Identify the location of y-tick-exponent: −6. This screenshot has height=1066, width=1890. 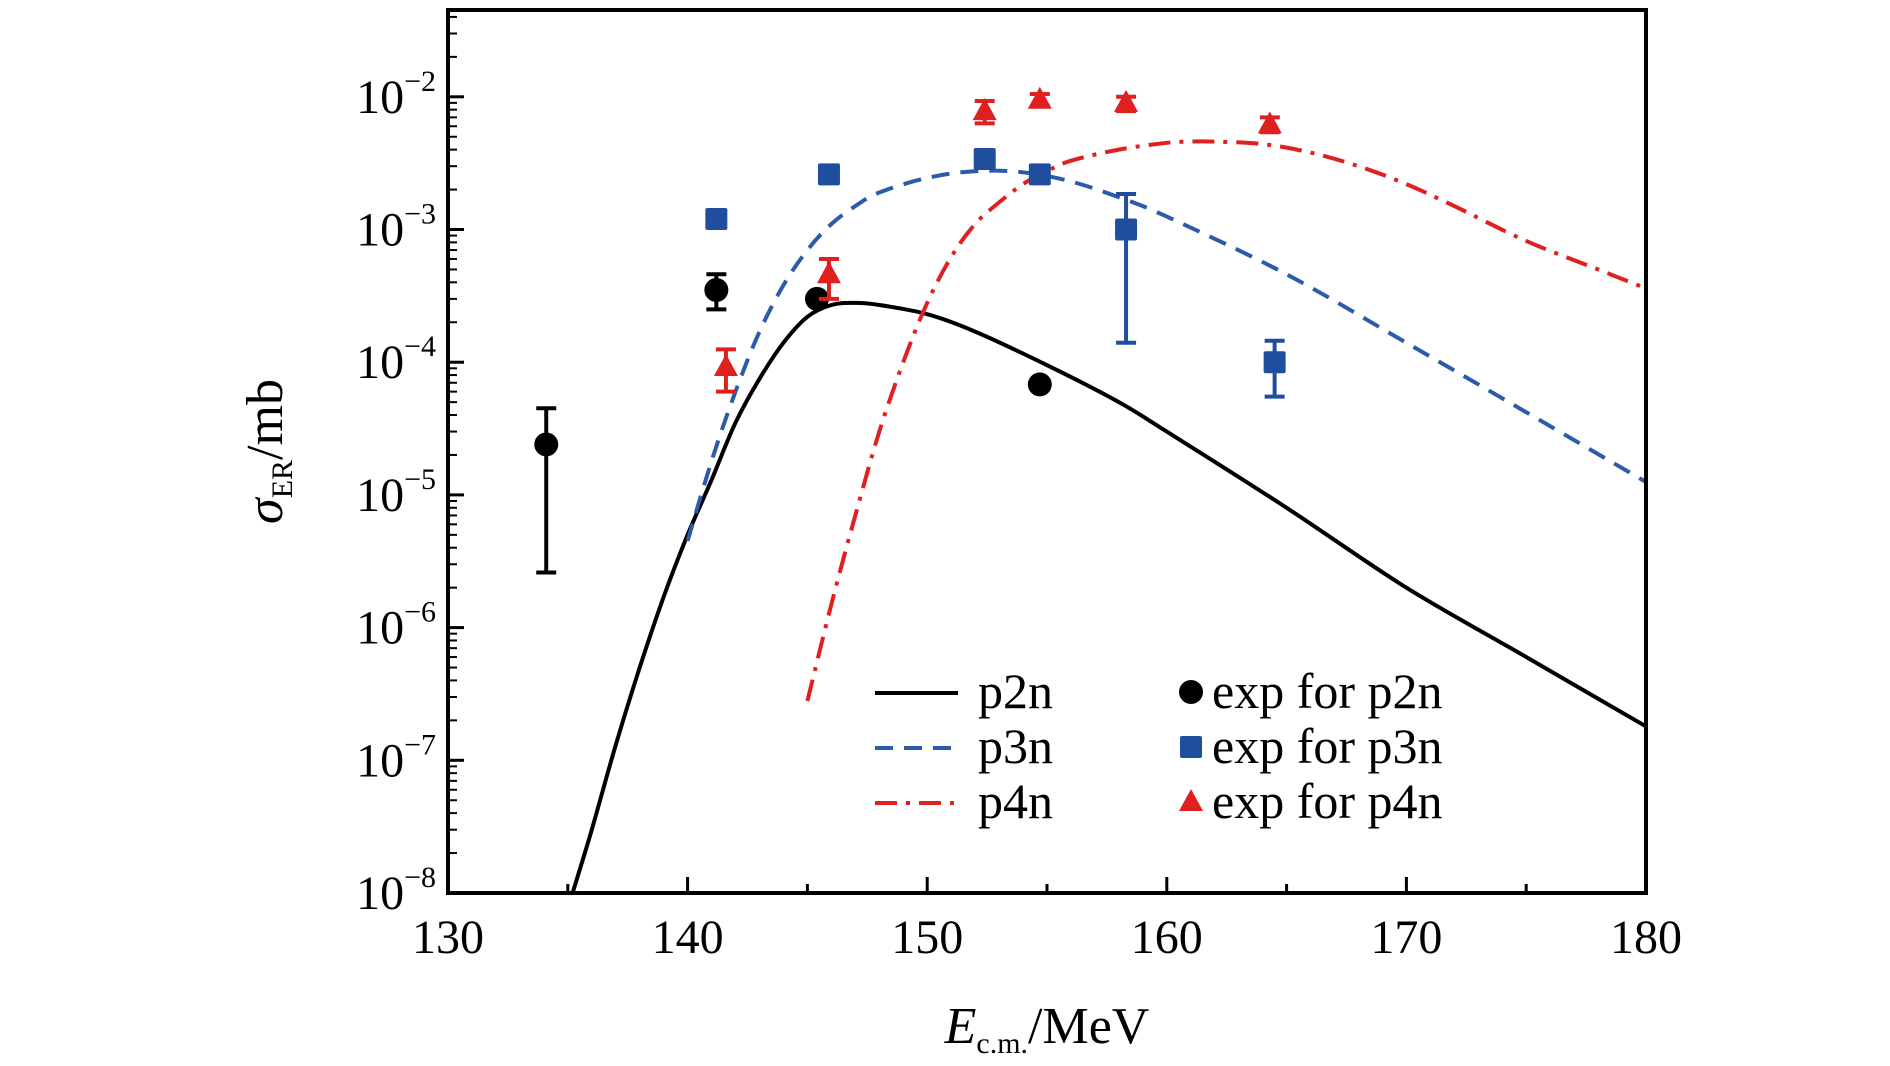
(420, 612).